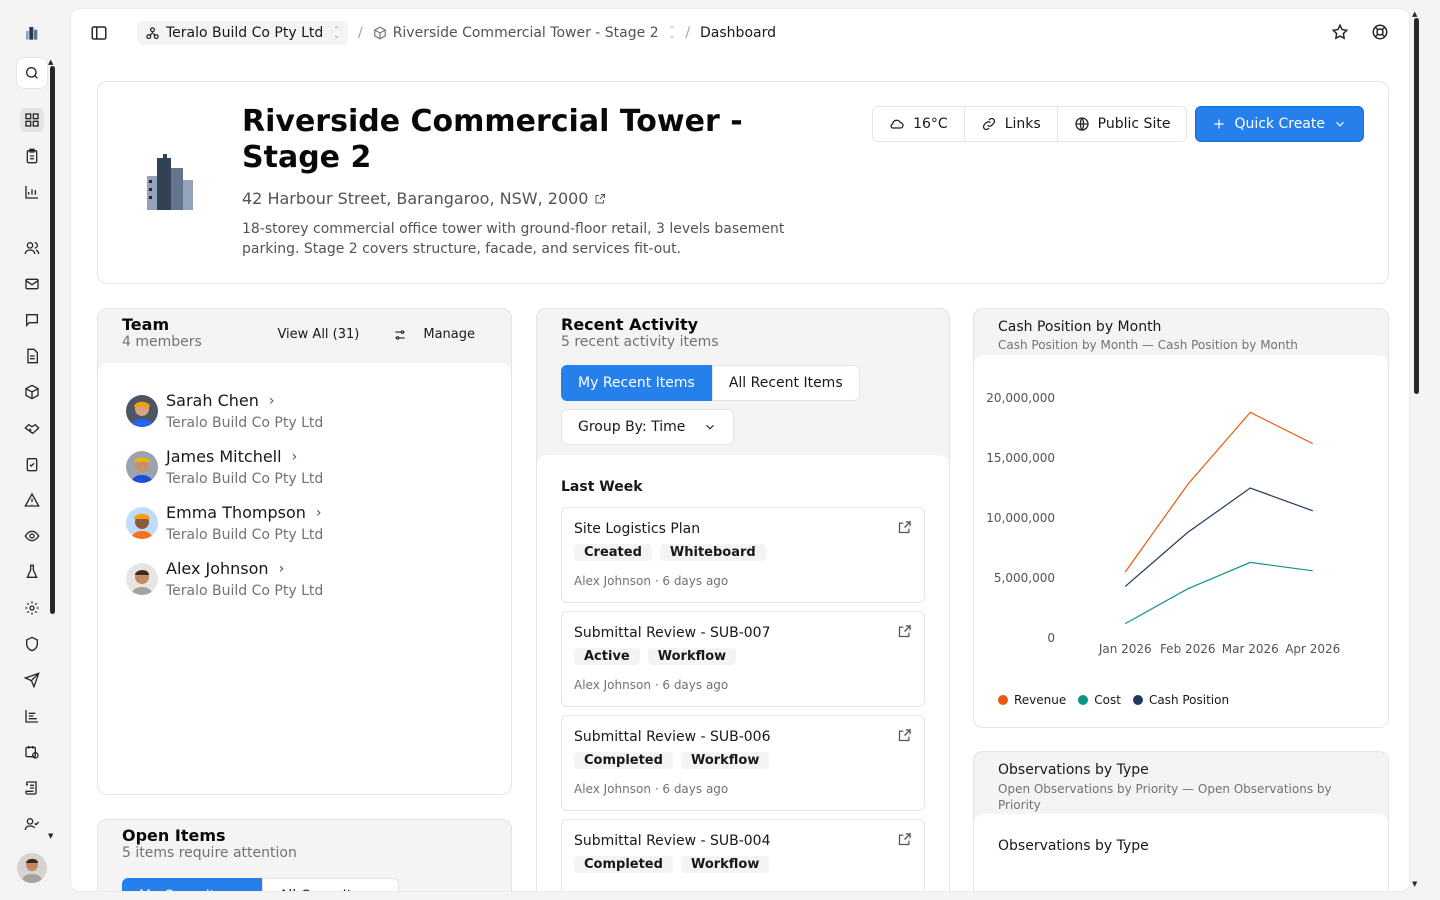 This screenshot has height=900, width=1440. What do you see at coordinates (897, 124) in the screenshot?
I see `cloud-icon` at bounding box center [897, 124].